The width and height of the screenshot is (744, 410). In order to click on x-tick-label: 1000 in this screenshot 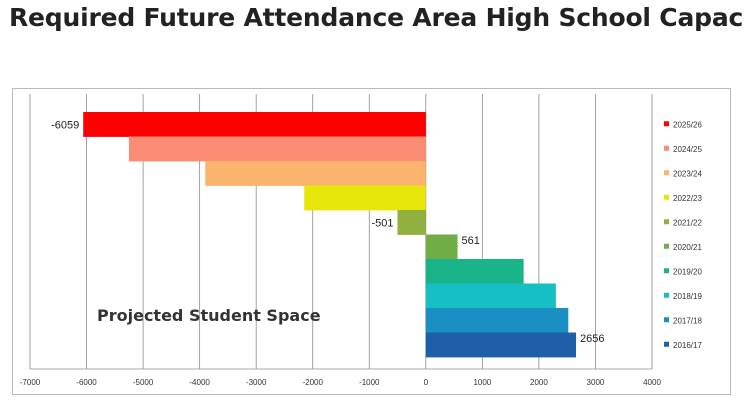, I will do `click(482, 382)`.